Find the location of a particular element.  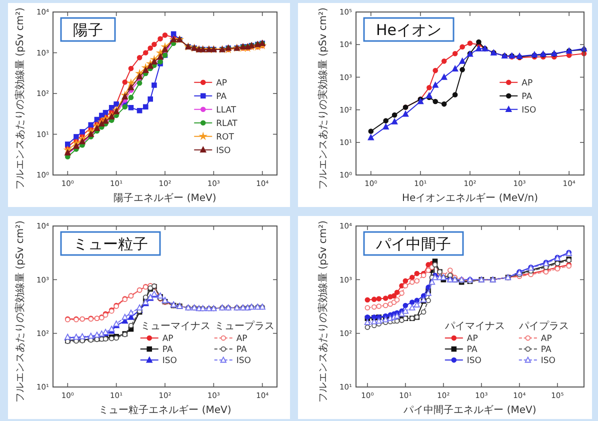

text: ミュー粒子 is located at coordinates (110, 244).